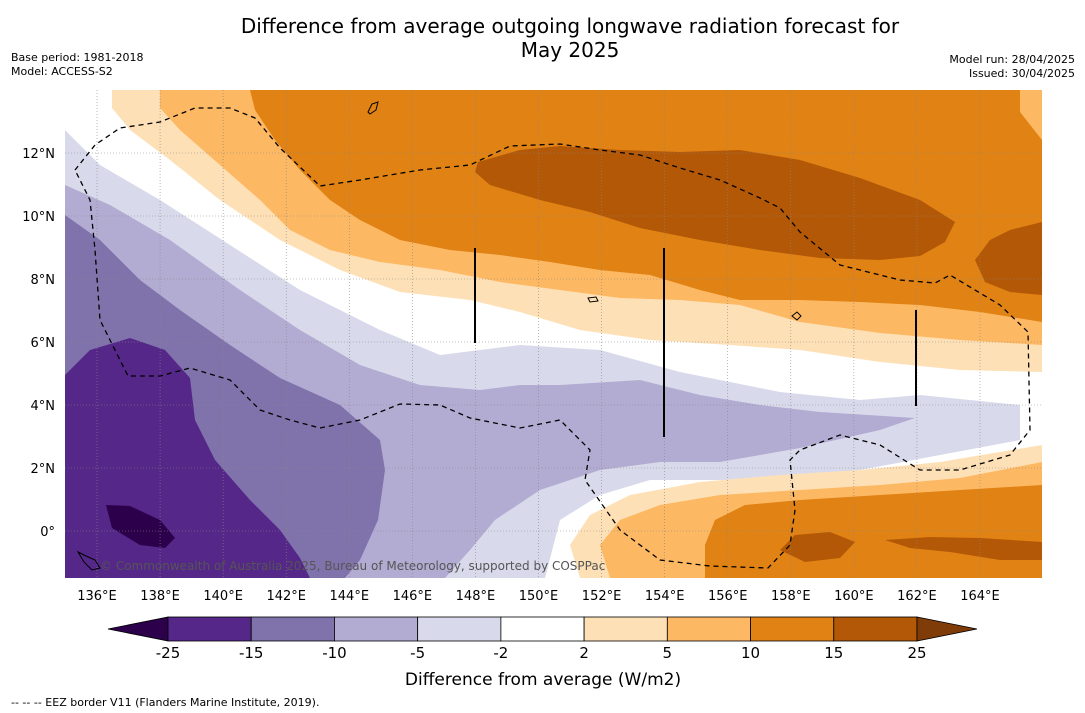 The image size is (1085, 713). What do you see at coordinates (947, 629) in the screenshot?
I see `colorbar-extend-high` at bounding box center [947, 629].